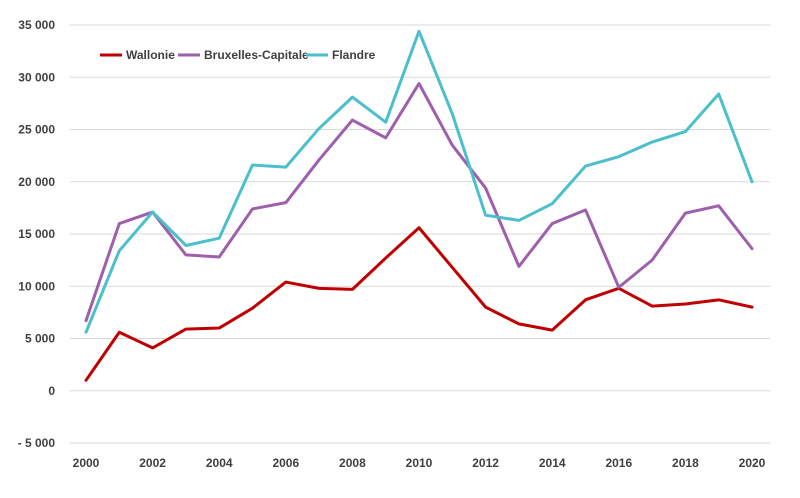  Describe the element at coordinates (36, 286) in the screenshot. I see `y-tick-label: 10 000` at that location.